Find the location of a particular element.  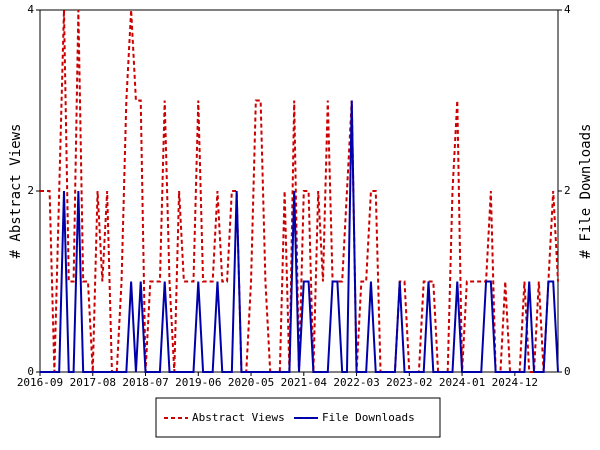

x-tick-label: 2017-08 is located at coordinates (93, 382).